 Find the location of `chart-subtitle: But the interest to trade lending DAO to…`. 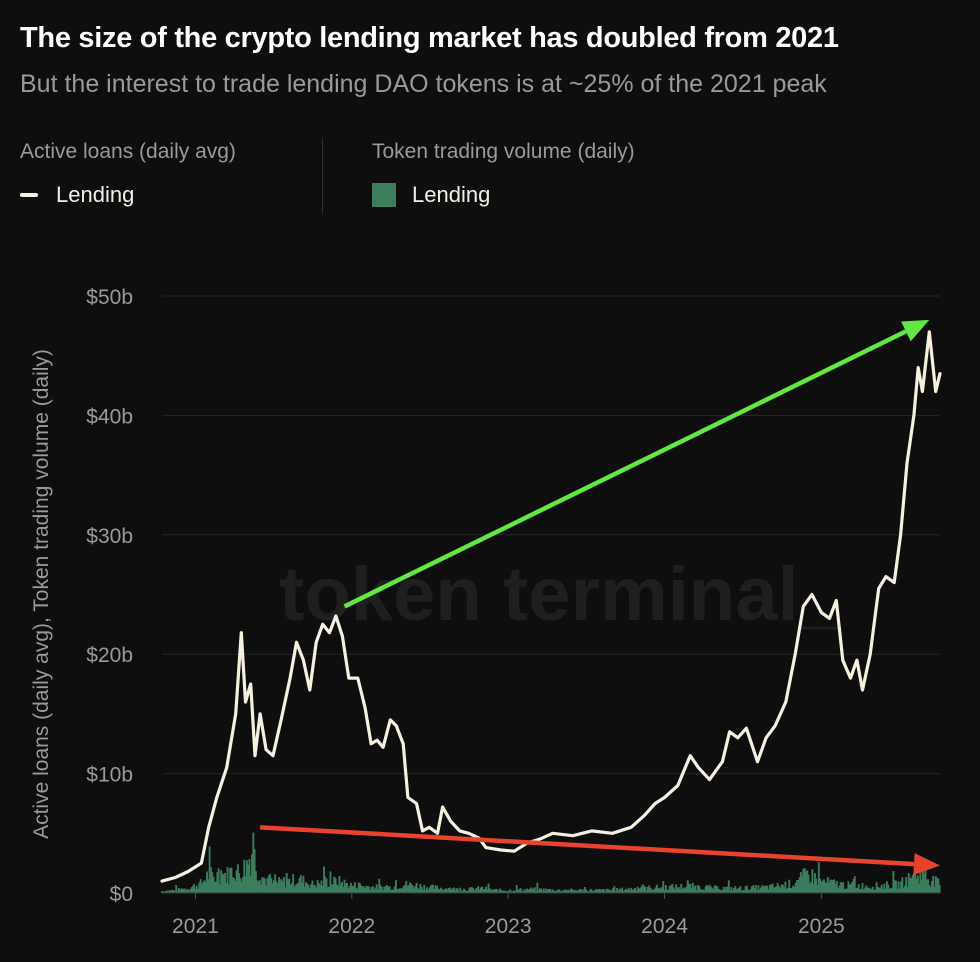

chart-subtitle: But the interest to trade lending DAO to… is located at coordinates (423, 84).